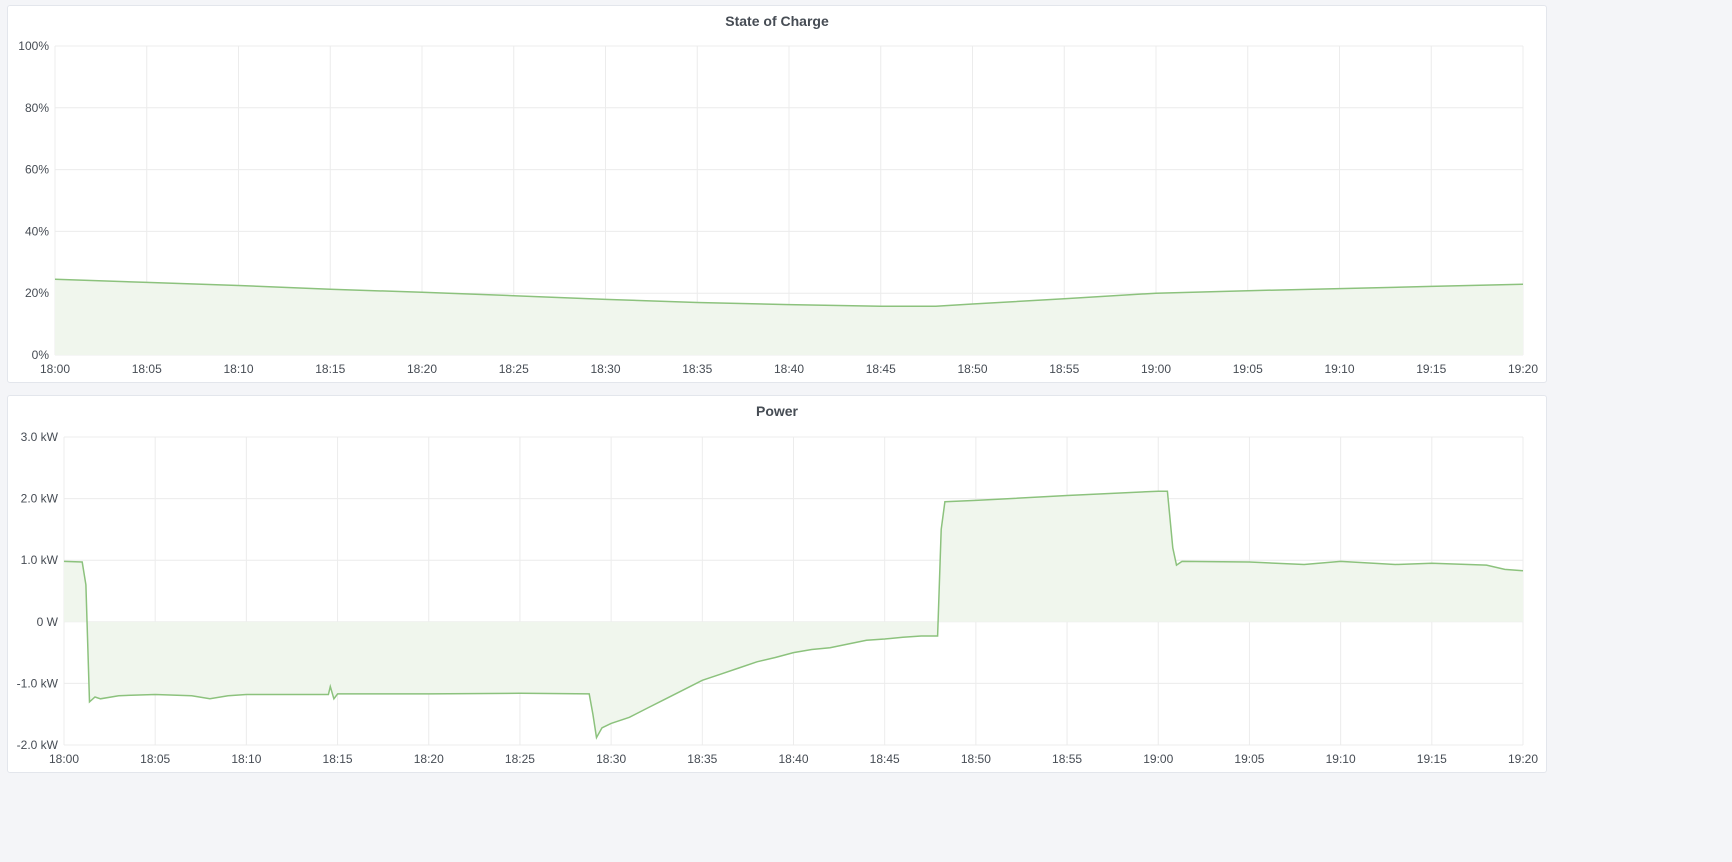 This screenshot has height=862, width=1732. What do you see at coordinates (40, 499) in the screenshot?
I see `y-tick-label: 2.0 kW` at bounding box center [40, 499].